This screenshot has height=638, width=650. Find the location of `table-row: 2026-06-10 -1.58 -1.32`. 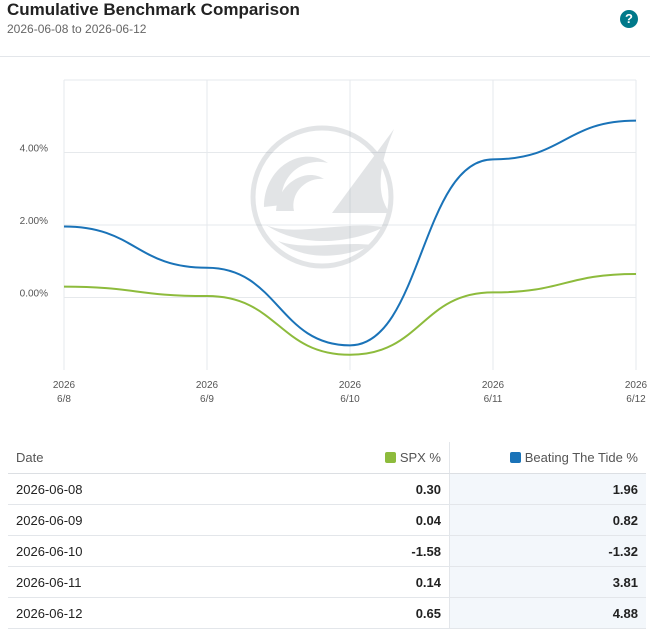

table-row: 2026-06-10 -1.58 -1.32 is located at coordinates (327, 551).